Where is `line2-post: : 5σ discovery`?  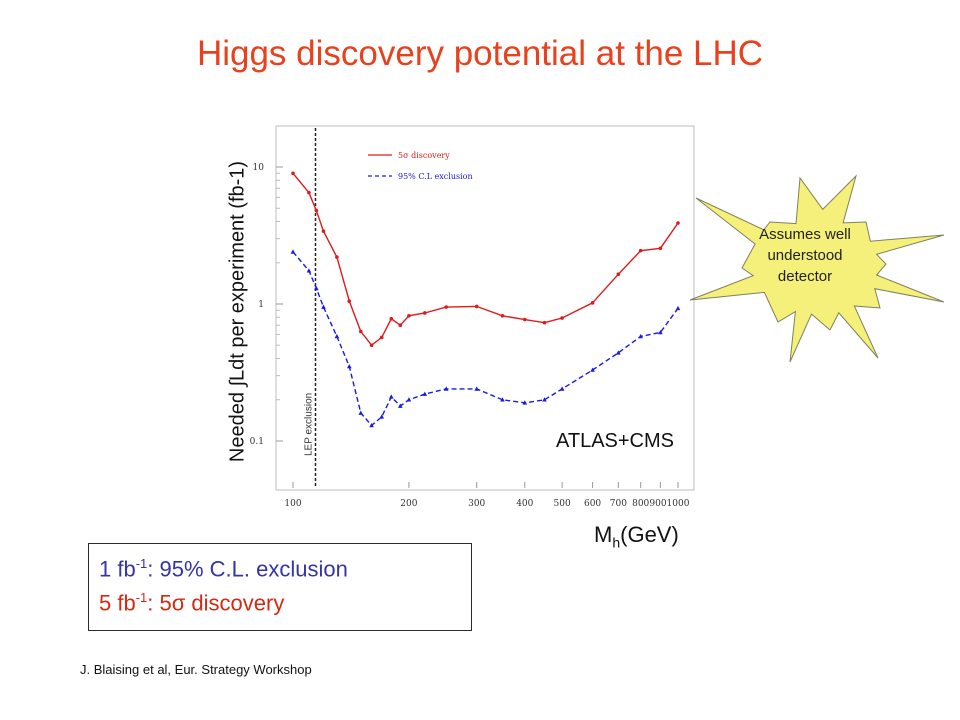 line2-post: : 5σ discovery is located at coordinates (216, 603).